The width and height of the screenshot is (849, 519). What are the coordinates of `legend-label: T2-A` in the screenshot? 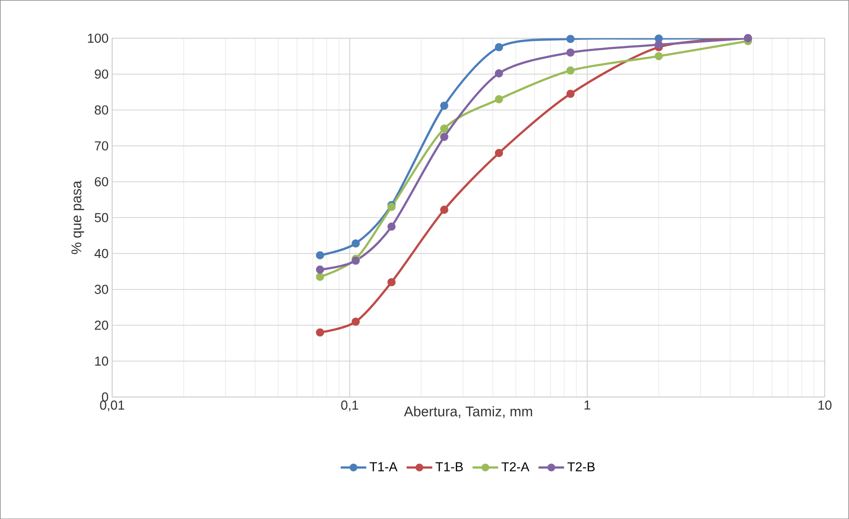 It's located at (516, 467).